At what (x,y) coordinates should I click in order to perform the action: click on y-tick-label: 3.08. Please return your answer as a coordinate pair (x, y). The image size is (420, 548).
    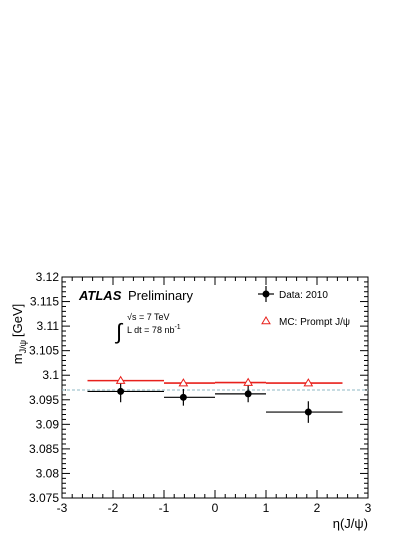
    Looking at the image, I should click on (48, 473).